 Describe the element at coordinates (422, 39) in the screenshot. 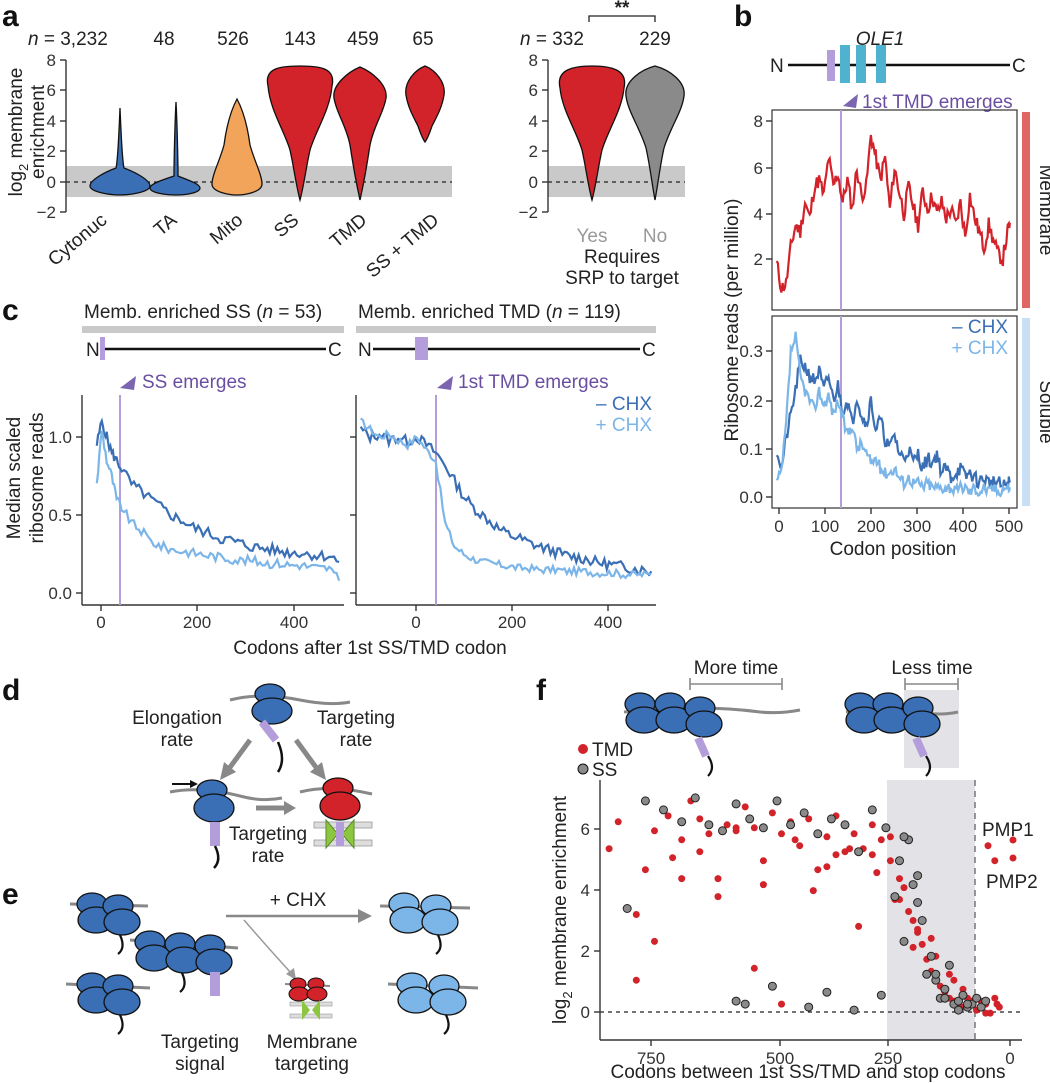

I see `a-n-ss-tmd: 65` at that location.